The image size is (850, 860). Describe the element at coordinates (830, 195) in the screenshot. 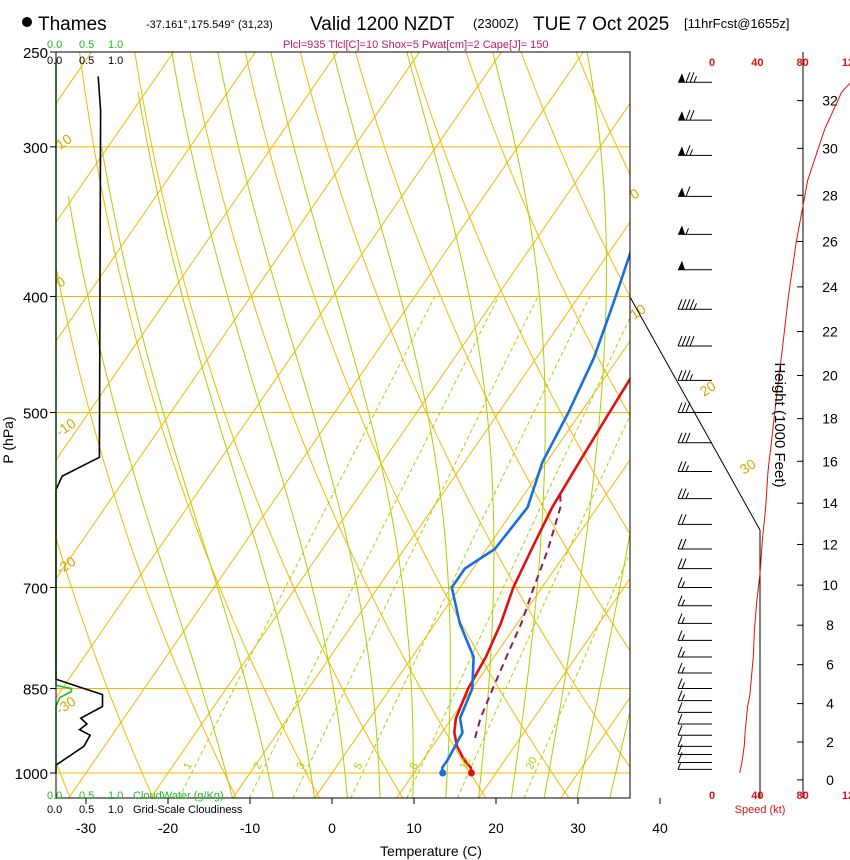

I see `height-tick-label: 28` at that location.